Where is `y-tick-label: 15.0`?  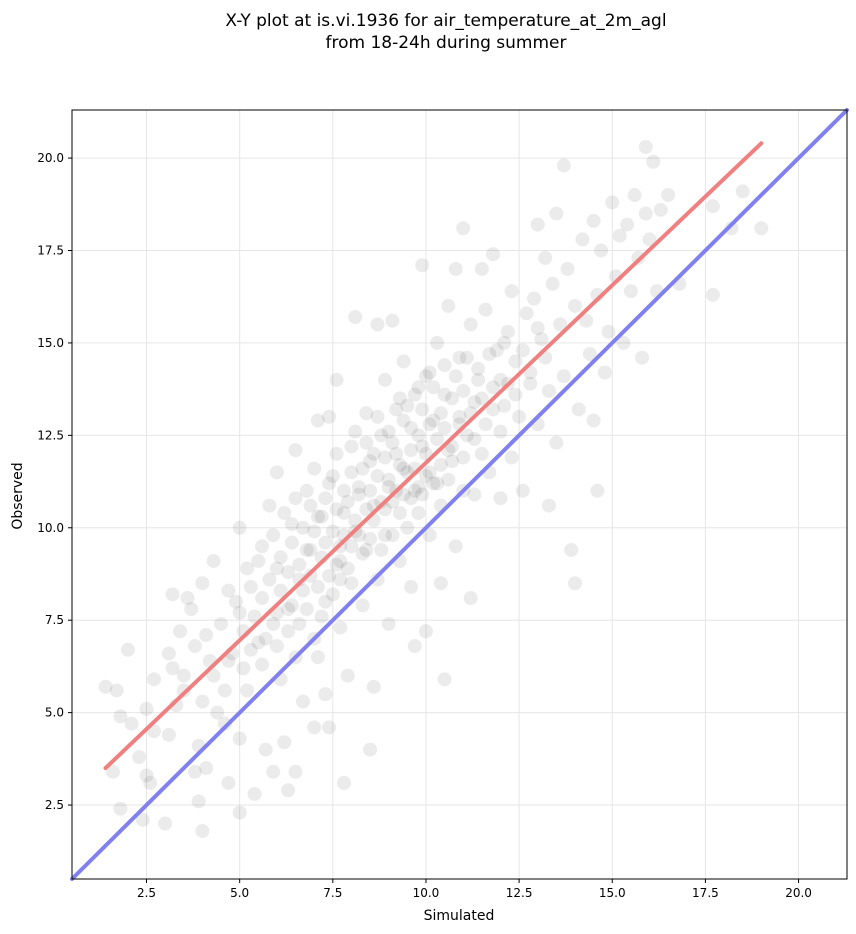 y-tick-label: 15.0 is located at coordinates (50, 343).